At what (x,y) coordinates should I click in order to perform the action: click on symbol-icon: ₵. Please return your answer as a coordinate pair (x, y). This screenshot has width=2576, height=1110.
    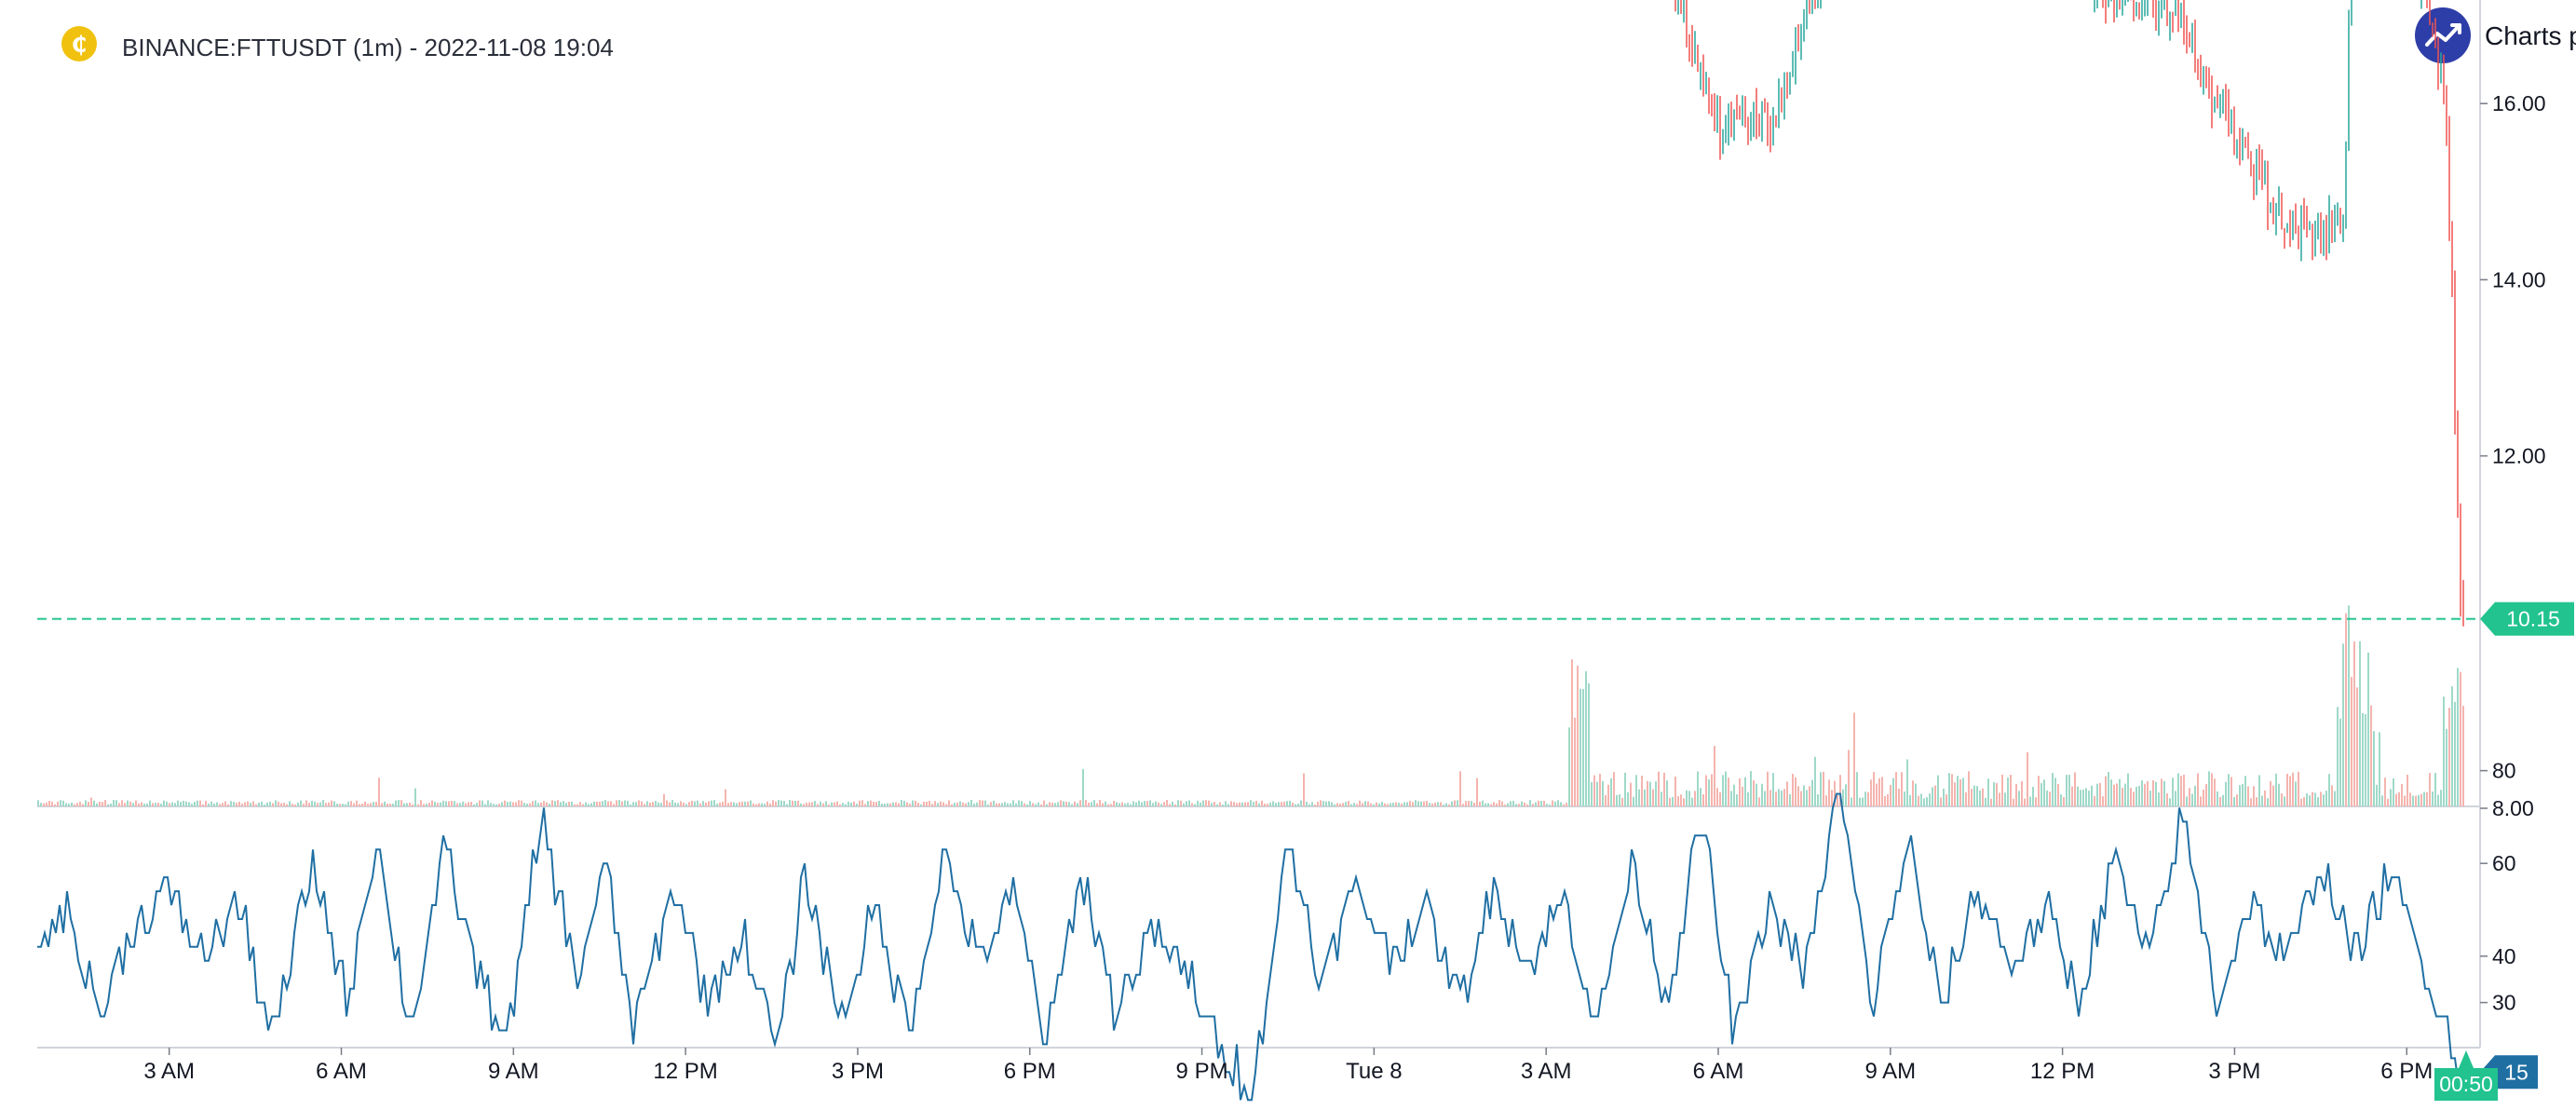
    Looking at the image, I should click on (79, 43).